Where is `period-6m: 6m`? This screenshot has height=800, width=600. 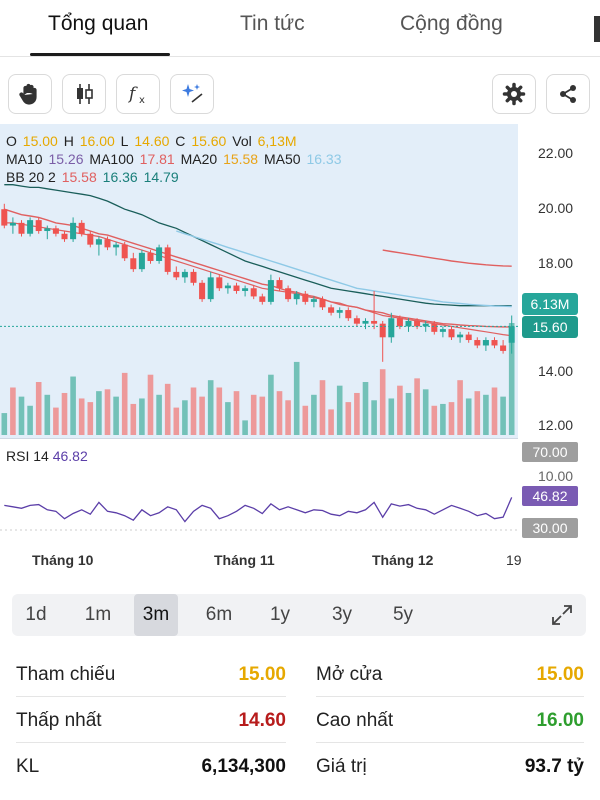 period-6m: 6m is located at coordinates (219, 614).